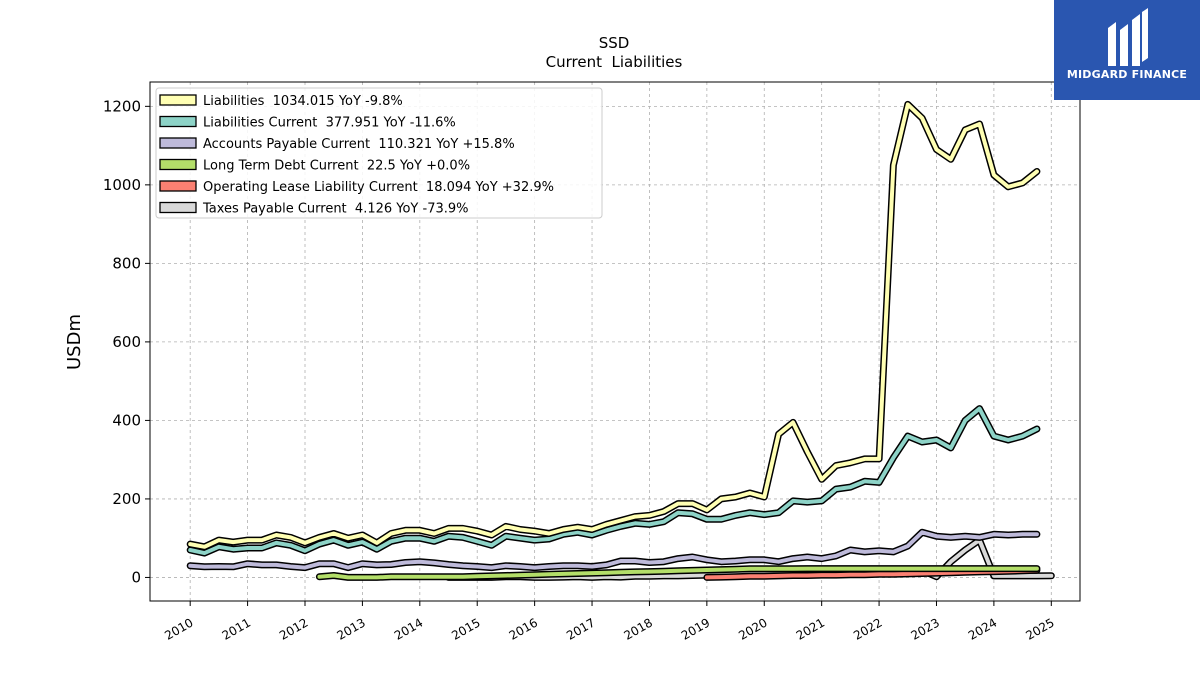 This screenshot has height=675, width=1200. I want to click on x-tick-label: 2015, so click(465, 628).